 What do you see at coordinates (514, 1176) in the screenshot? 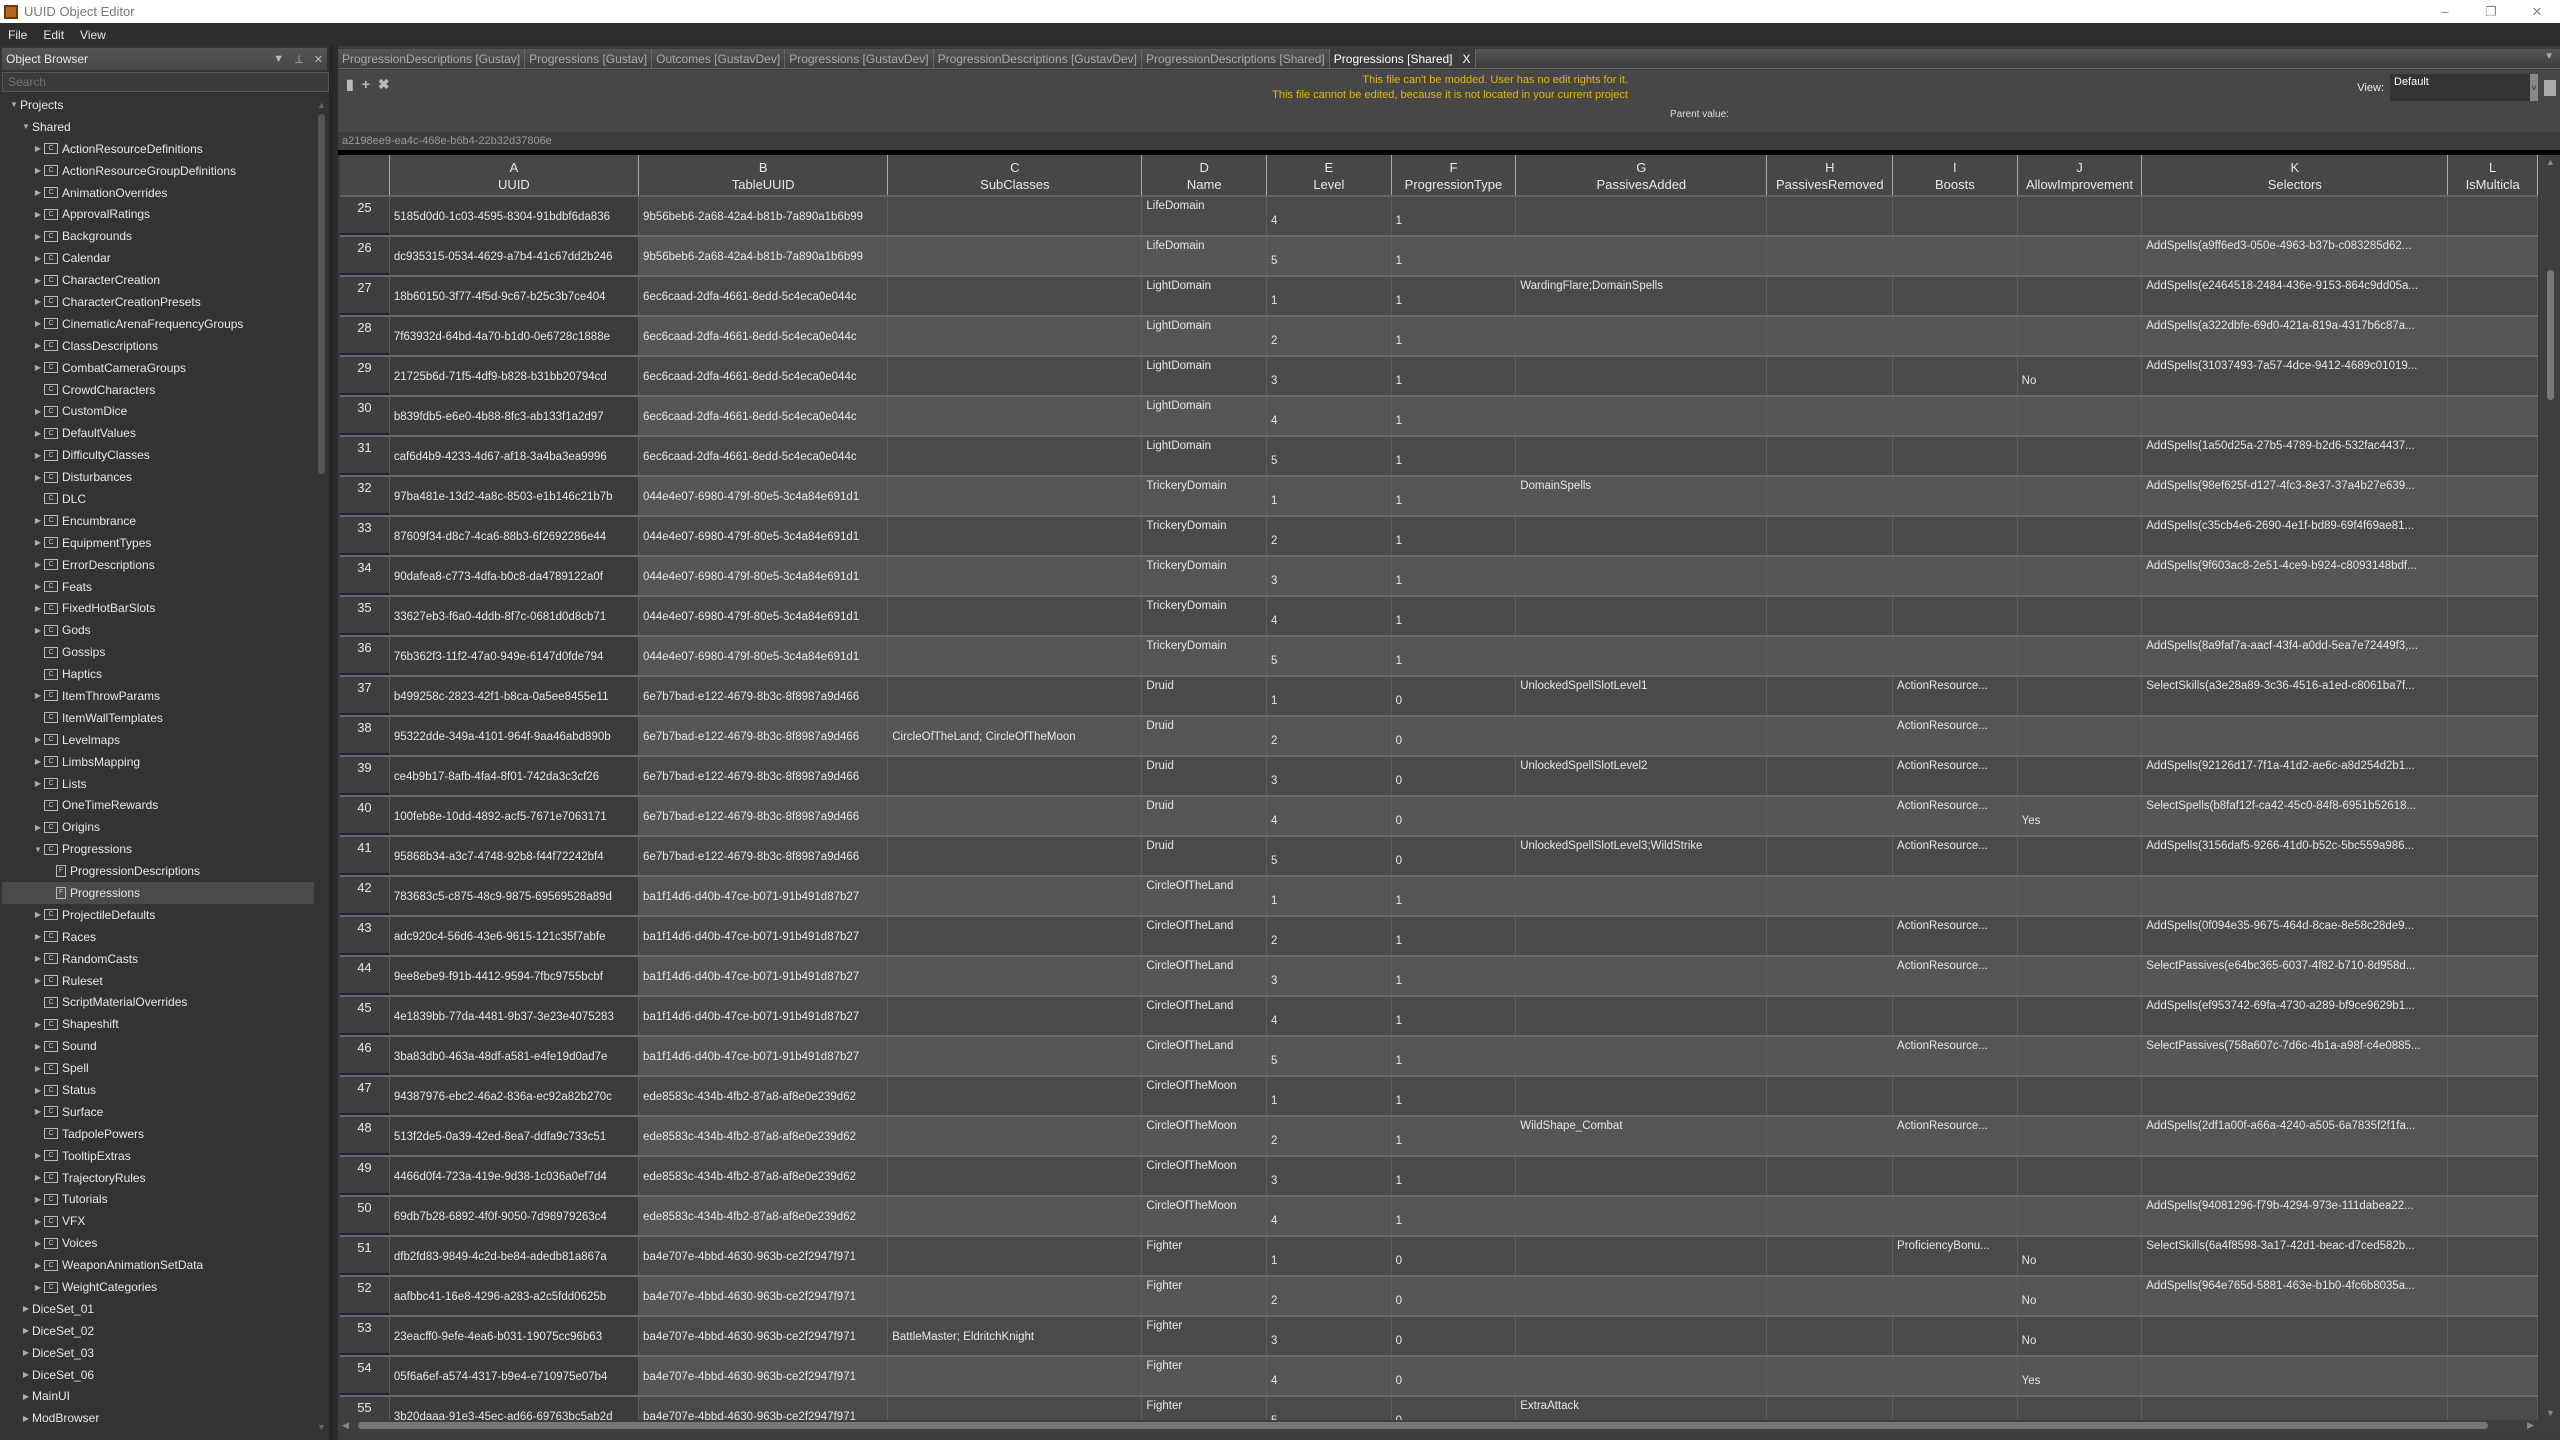
I see `cell-uuid: 4466d0f4-723a-419e-9d38-1c036a0ef7d4` at bounding box center [514, 1176].